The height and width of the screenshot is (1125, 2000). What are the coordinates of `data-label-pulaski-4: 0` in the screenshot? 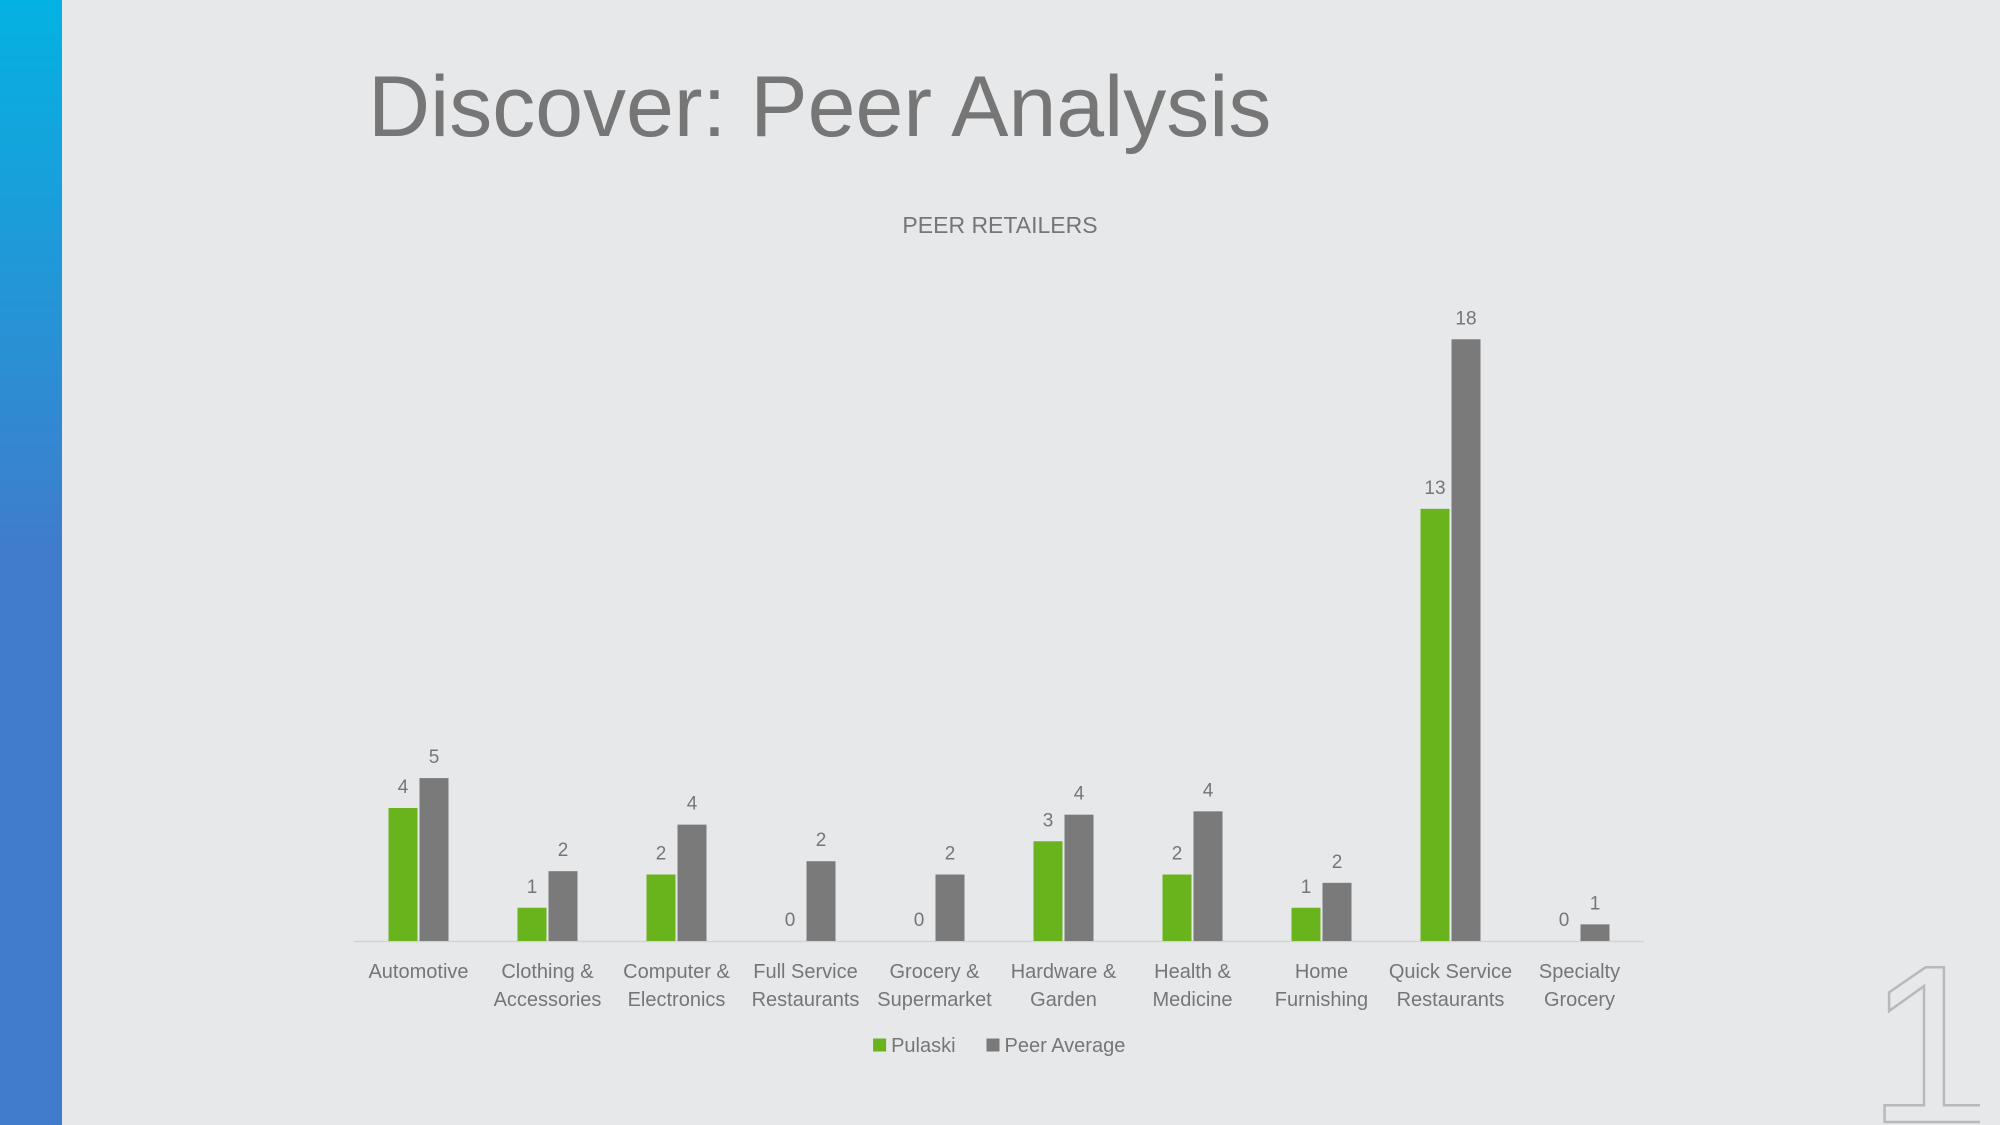 It's located at (919, 920).